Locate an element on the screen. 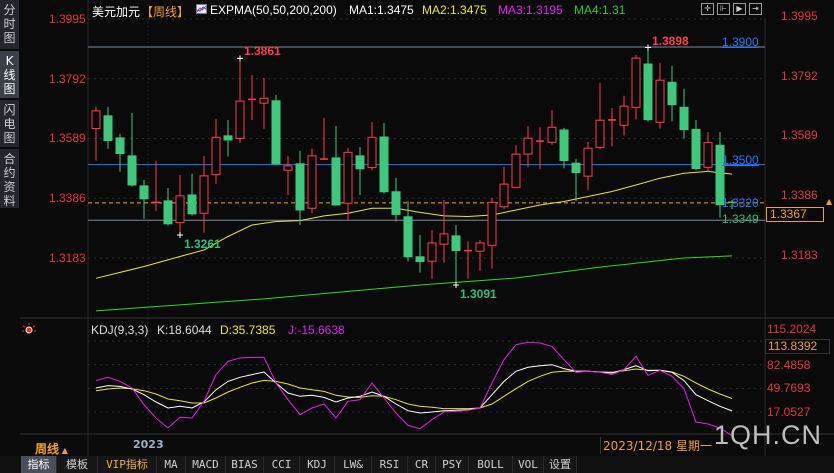  extreme-price-label: 1.3261 is located at coordinates (202, 244).